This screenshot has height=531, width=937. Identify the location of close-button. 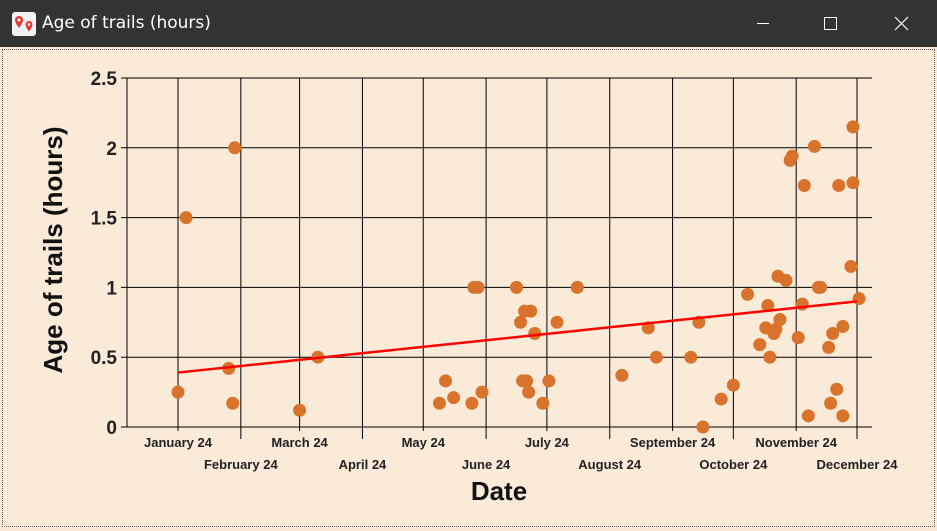
(901, 23).